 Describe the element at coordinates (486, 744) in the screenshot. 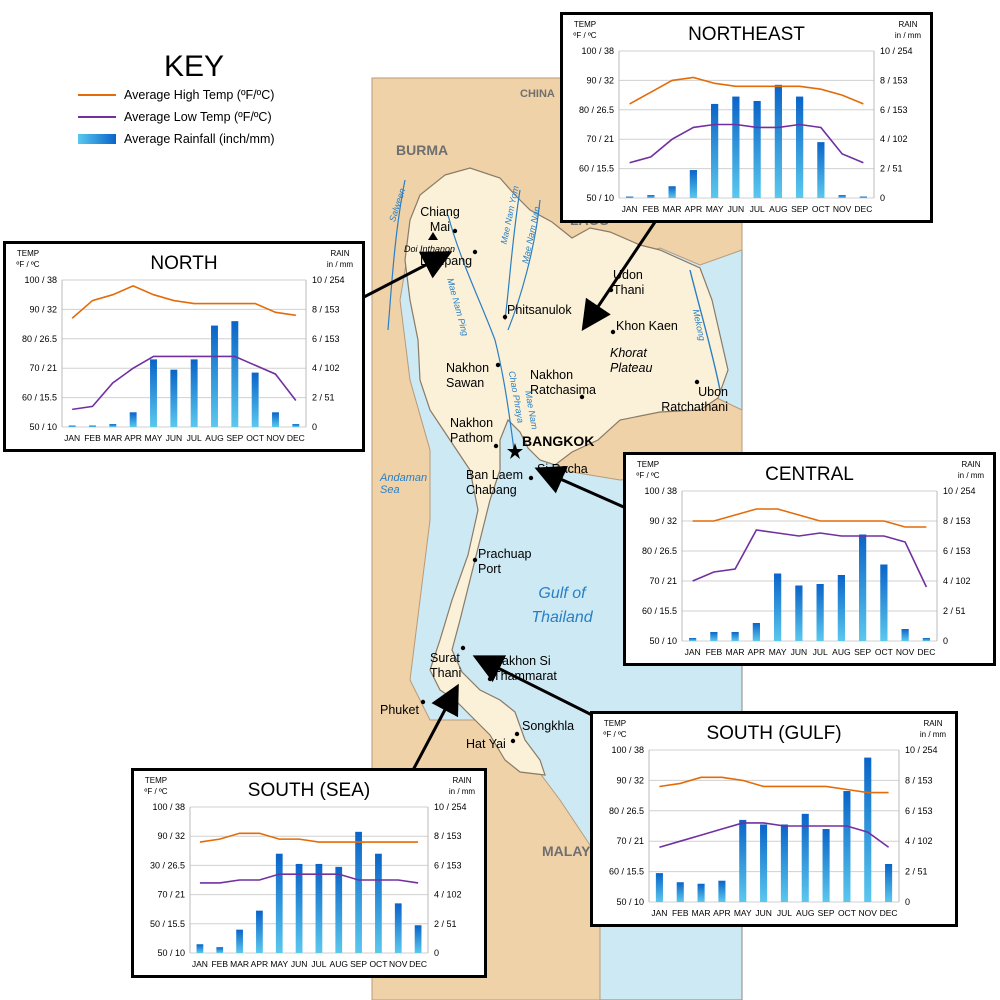

I see `city-label: Hat Yai` at that location.